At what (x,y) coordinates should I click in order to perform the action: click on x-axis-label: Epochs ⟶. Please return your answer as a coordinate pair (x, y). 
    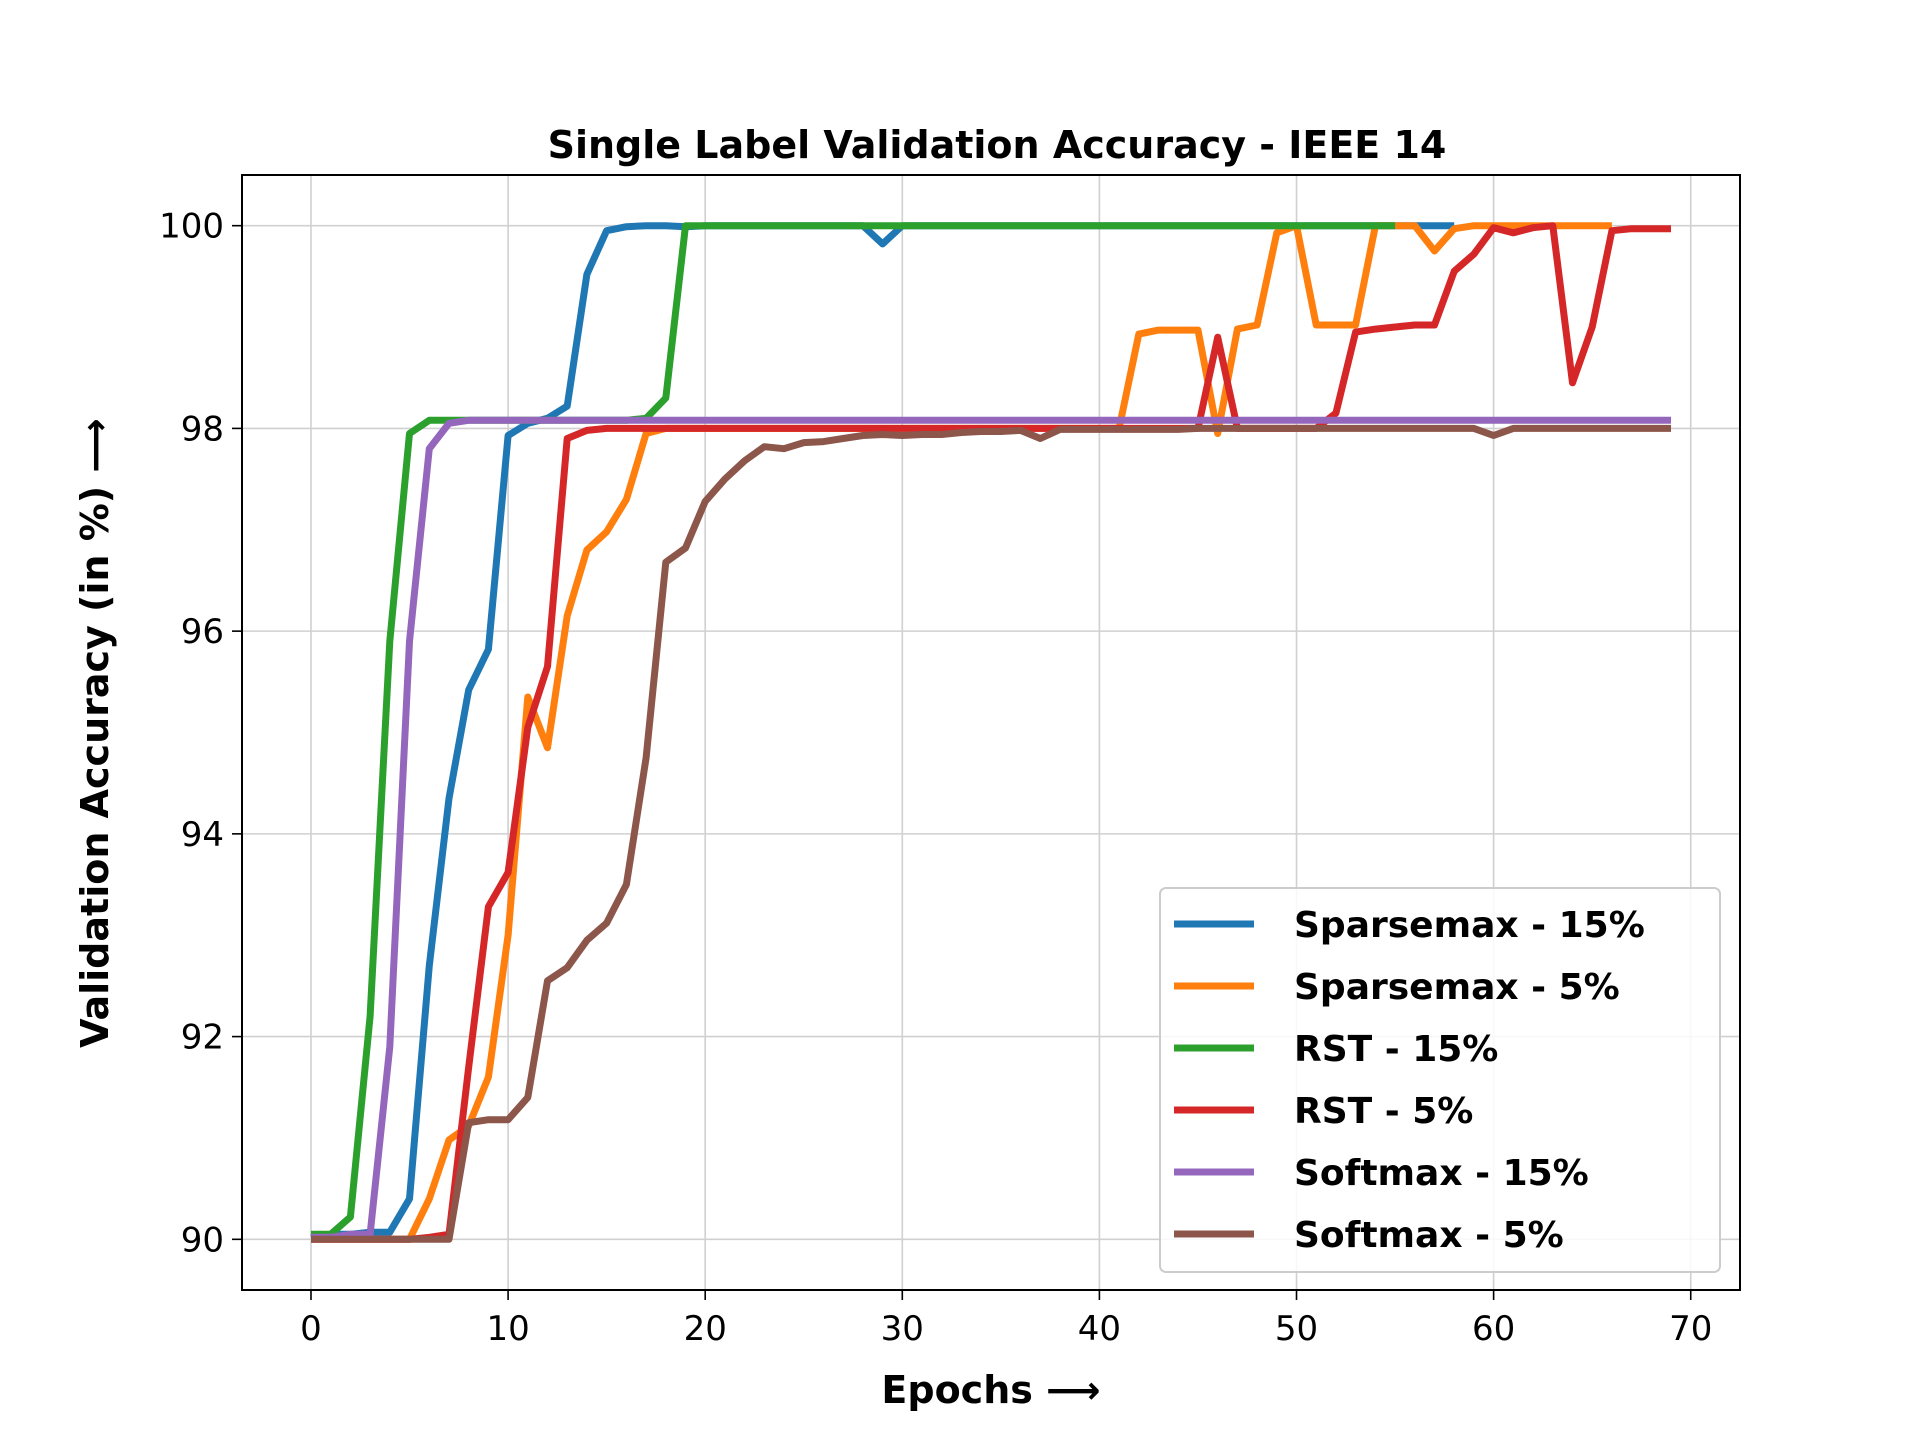
    Looking at the image, I should click on (990, 1390).